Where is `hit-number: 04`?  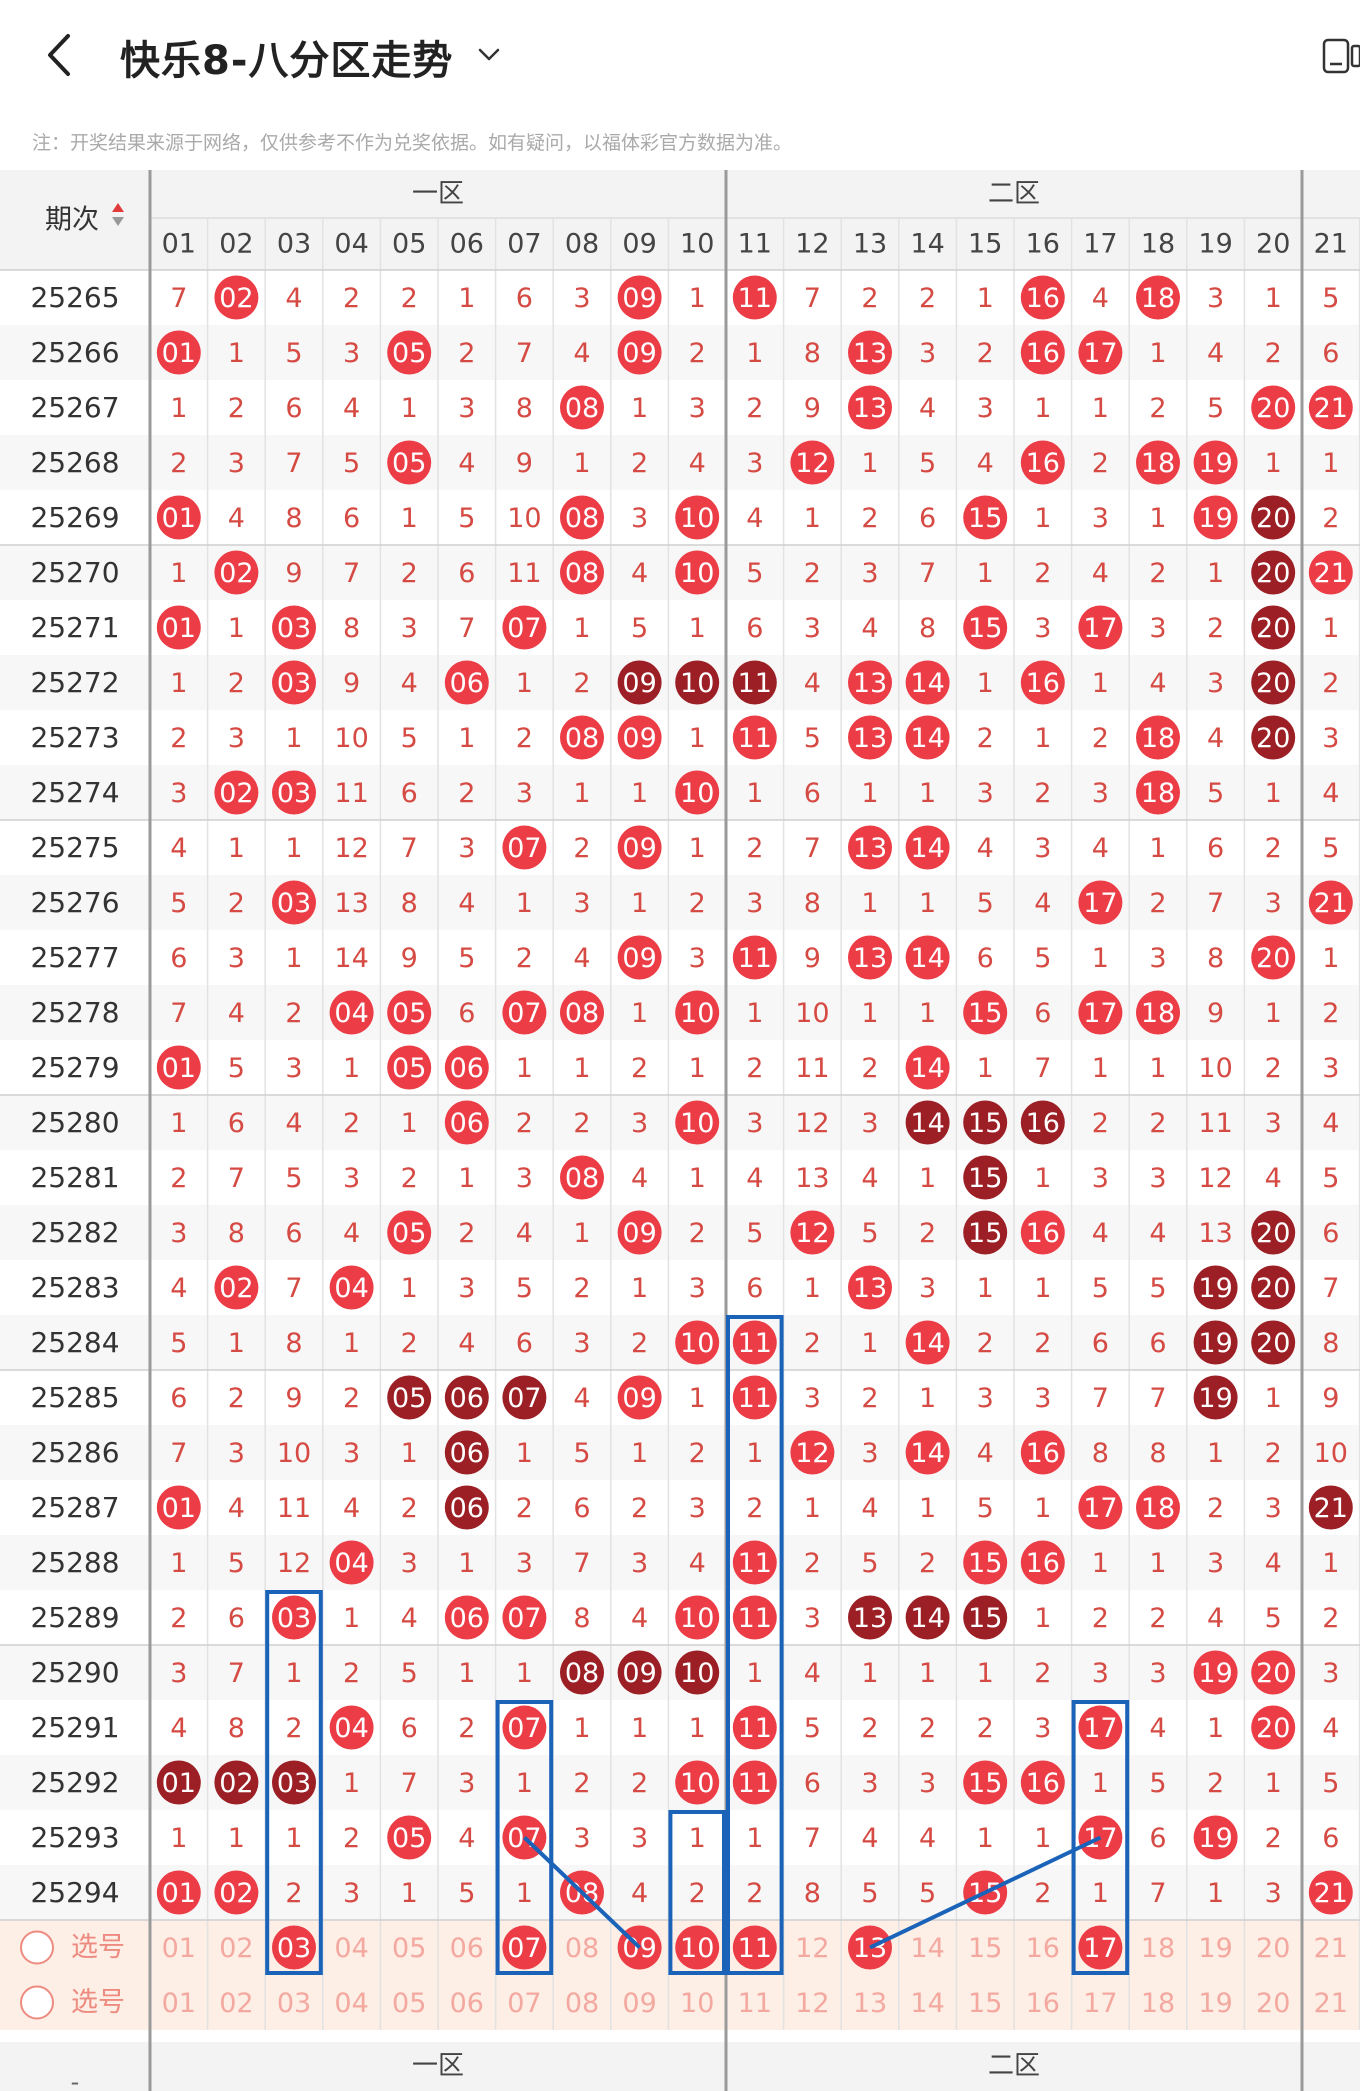
hit-number: 04 is located at coordinates (351, 1013).